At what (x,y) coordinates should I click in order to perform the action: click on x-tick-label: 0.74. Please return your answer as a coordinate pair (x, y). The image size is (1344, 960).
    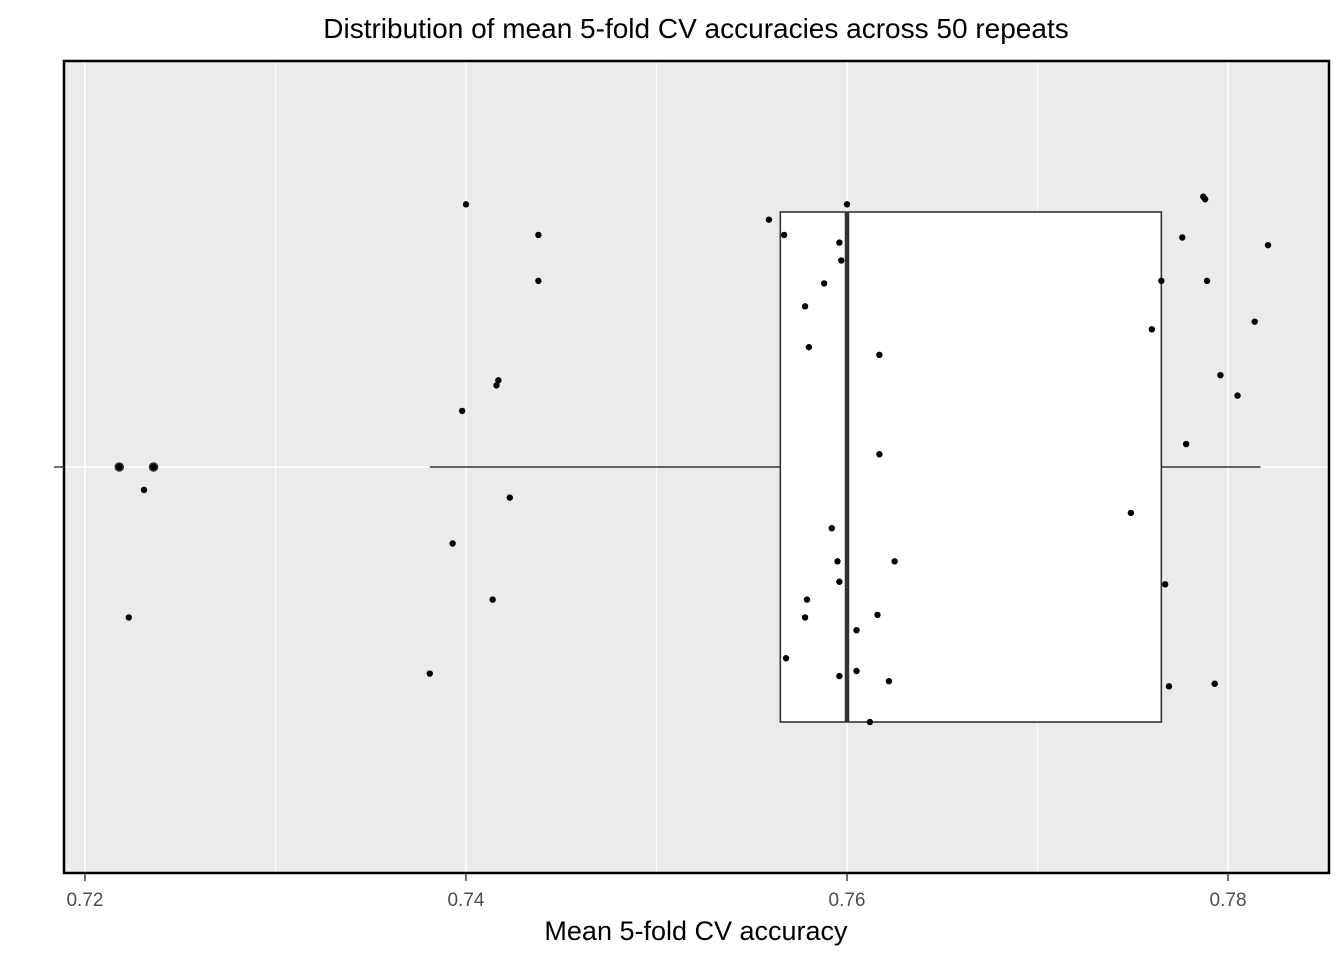
    Looking at the image, I should click on (465, 900).